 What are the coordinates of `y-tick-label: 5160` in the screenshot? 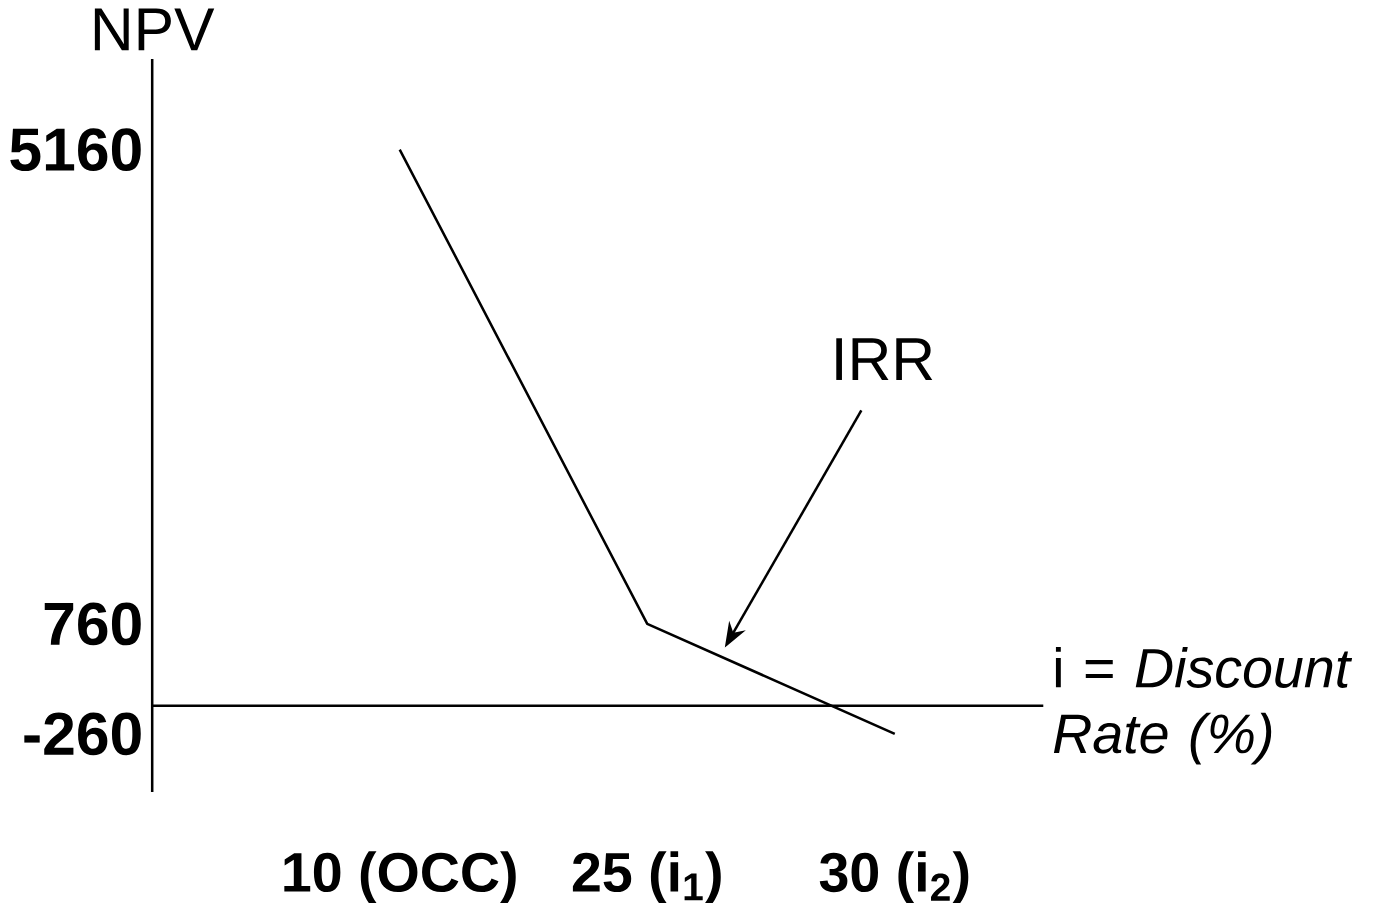 It's located at (75, 149).